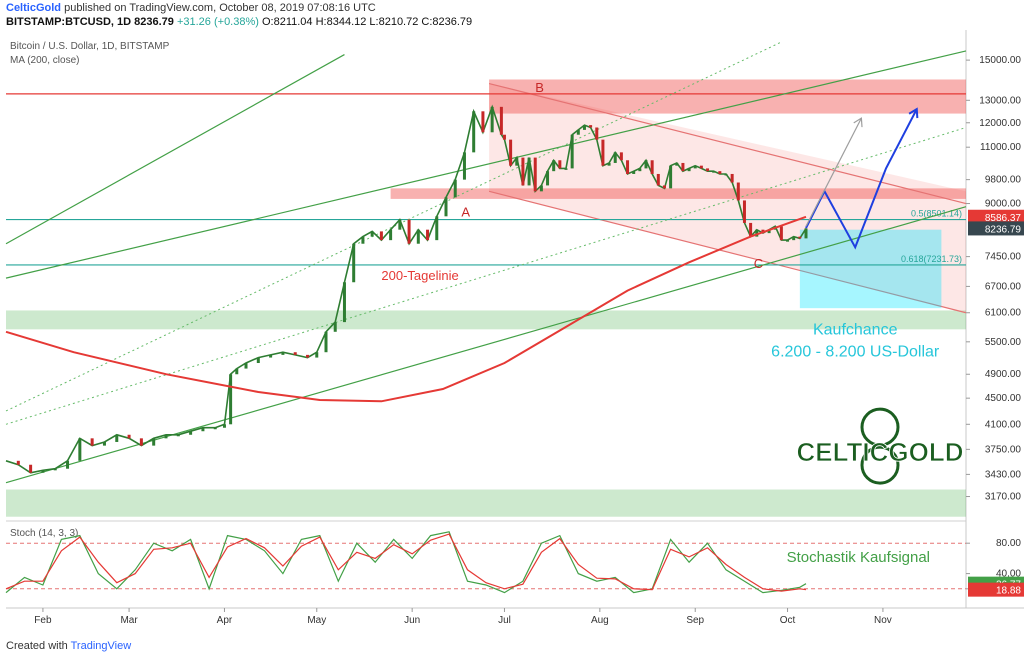 The image size is (1024, 658). I want to click on x-tick-label: Jun, so click(412, 620).